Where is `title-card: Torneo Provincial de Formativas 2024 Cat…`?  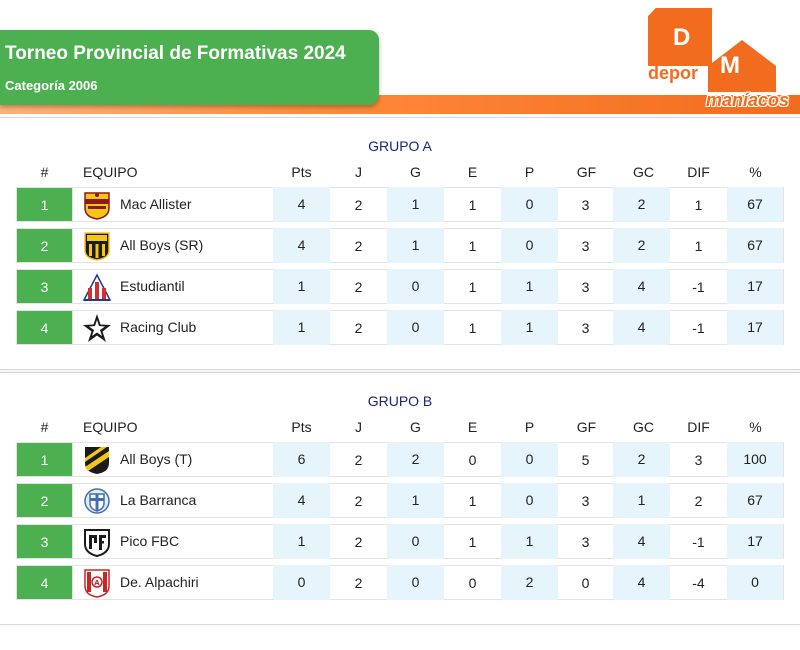
title-card: Torneo Provincial de Formativas 2024 Cat… is located at coordinates (189, 67).